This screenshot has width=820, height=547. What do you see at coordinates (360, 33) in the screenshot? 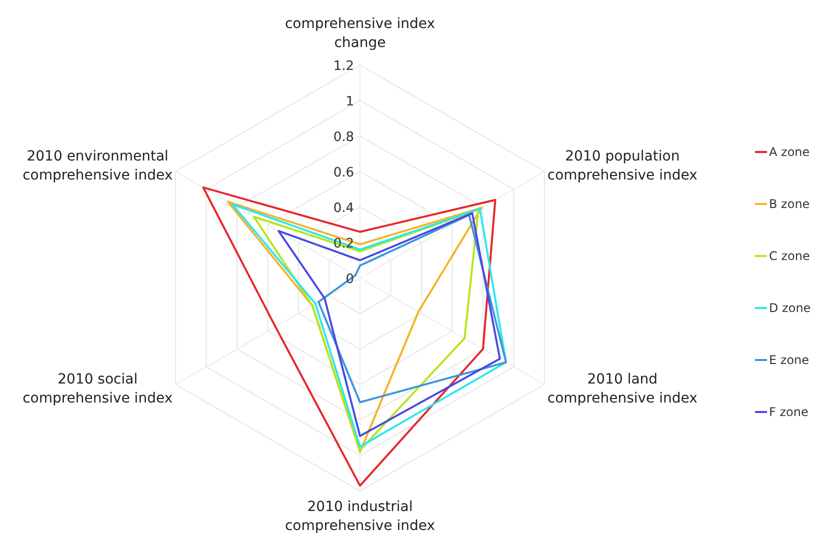
I see `spoke-label: comprehensive index change` at bounding box center [360, 33].